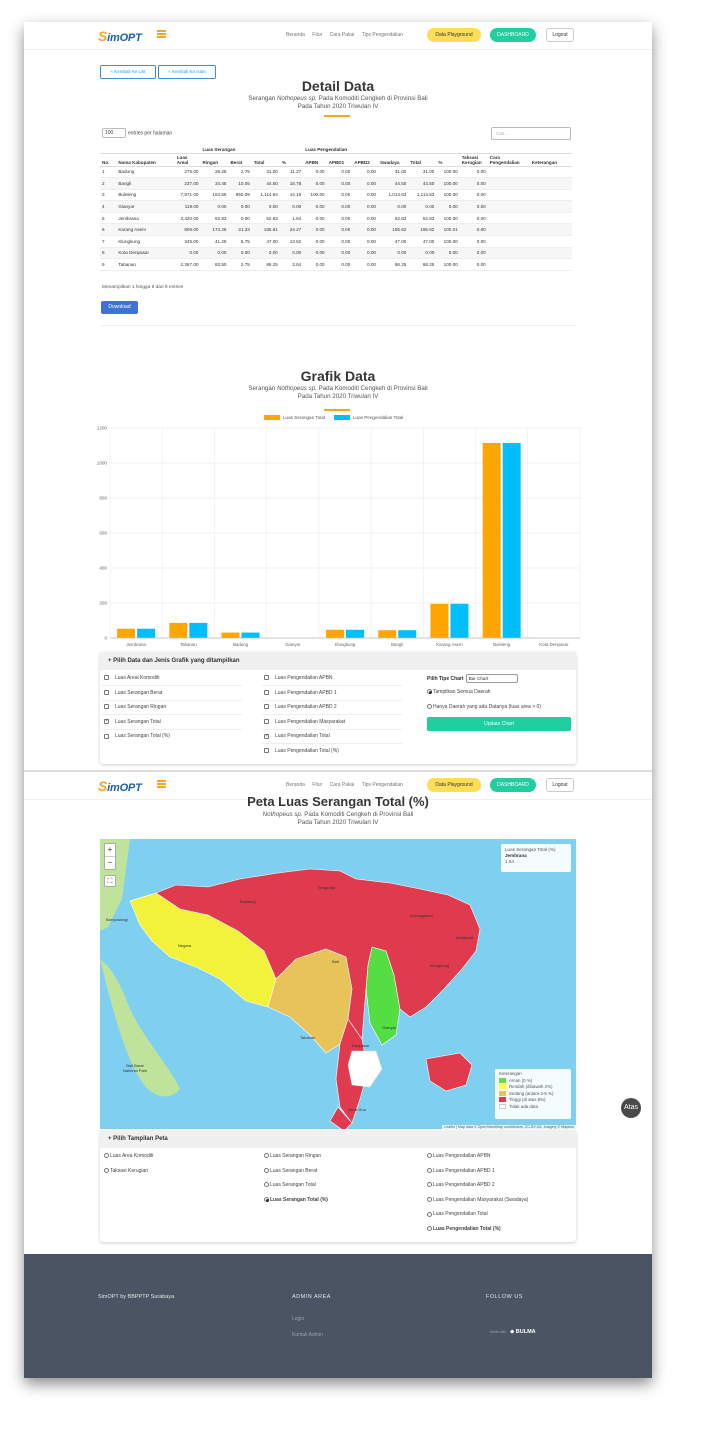 This screenshot has height=1434, width=709. Describe the element at coordinates (161, 34) in the screenshot. I see `hamburger-menu-icon` at that location.